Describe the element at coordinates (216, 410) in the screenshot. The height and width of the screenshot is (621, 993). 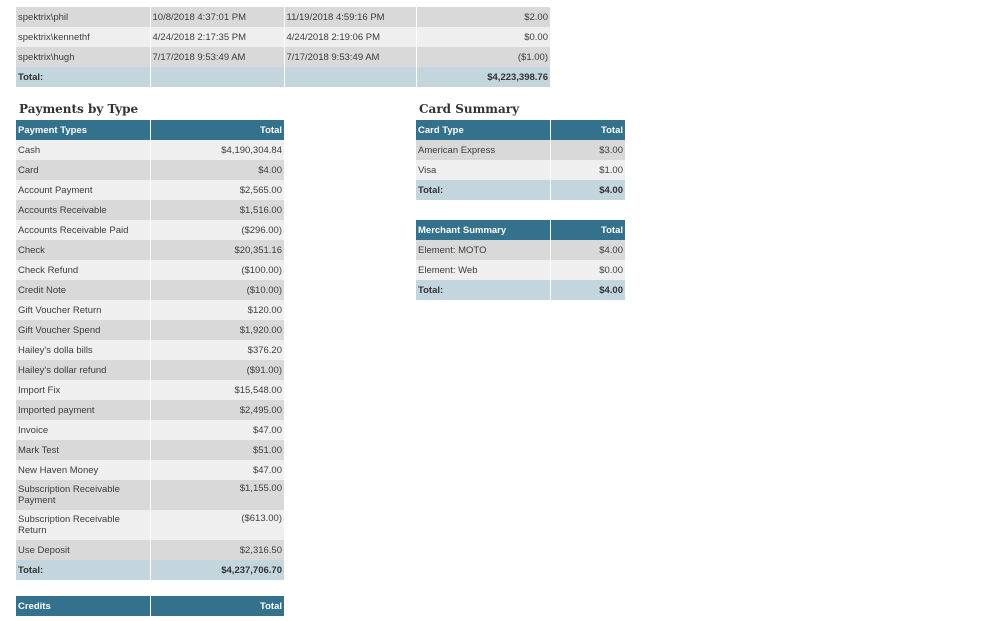
I see `payment-type-total: $2,495.00` at that location.